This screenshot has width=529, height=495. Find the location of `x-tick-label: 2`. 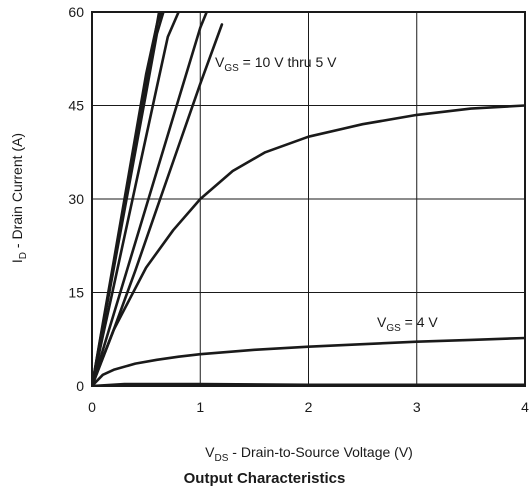

x-tick-label: 2 is located at coordinates (309, 407).